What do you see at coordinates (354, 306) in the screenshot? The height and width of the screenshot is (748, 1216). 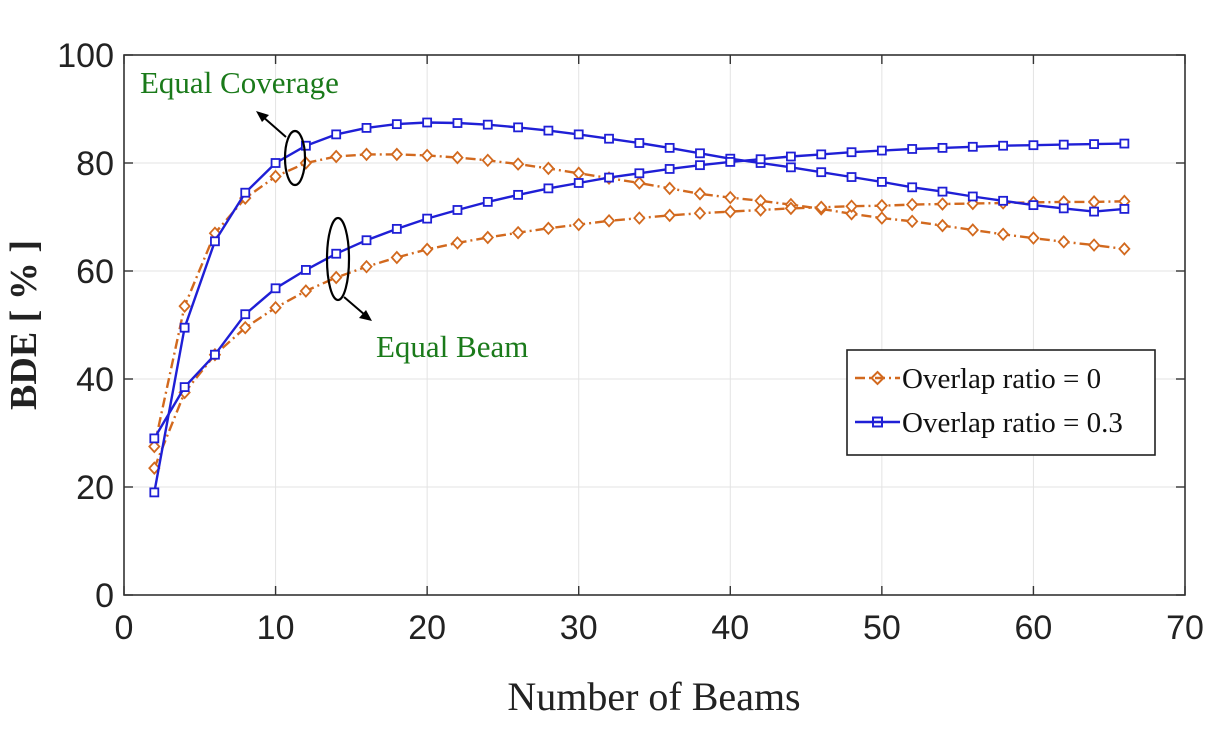 I see `equal-beam-arrow` at bounding box center [354, 306].